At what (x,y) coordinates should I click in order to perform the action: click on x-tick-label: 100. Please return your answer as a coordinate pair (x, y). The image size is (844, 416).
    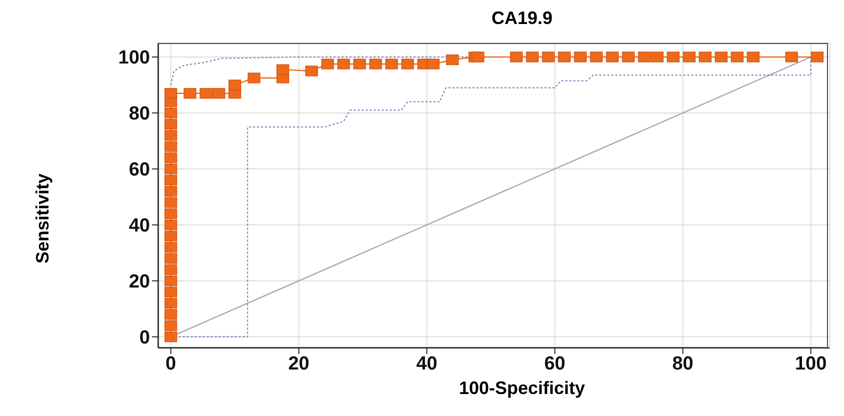
    Looking at the image, I should click on (810, 363).